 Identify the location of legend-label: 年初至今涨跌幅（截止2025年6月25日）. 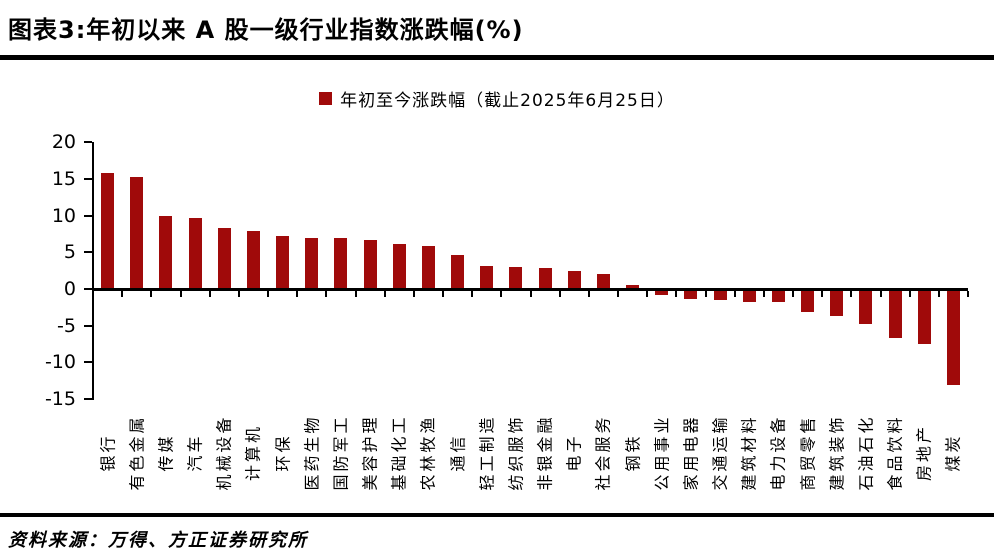
(507, 101).